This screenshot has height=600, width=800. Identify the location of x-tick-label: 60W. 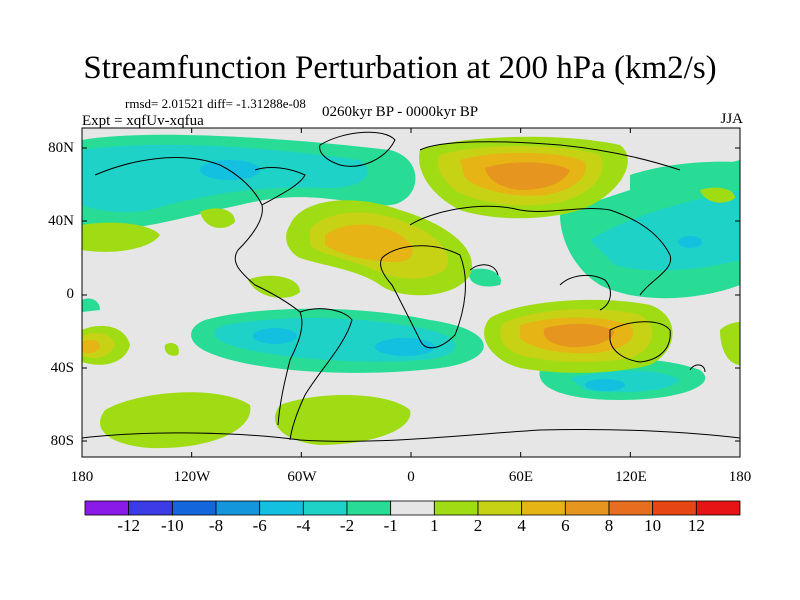
(302, 477).